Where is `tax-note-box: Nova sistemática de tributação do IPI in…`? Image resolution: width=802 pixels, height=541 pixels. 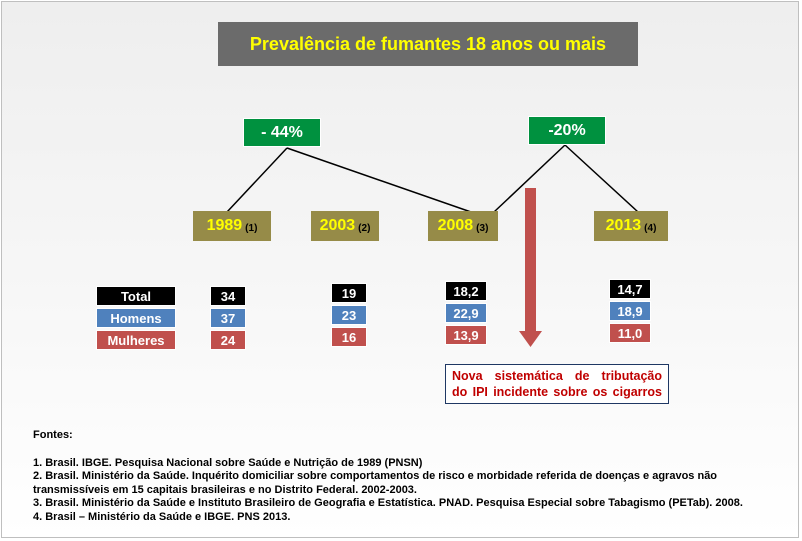 tax-note-box: Nova sistemática de tributação do IPI in… is located at coordinates (557, 384).